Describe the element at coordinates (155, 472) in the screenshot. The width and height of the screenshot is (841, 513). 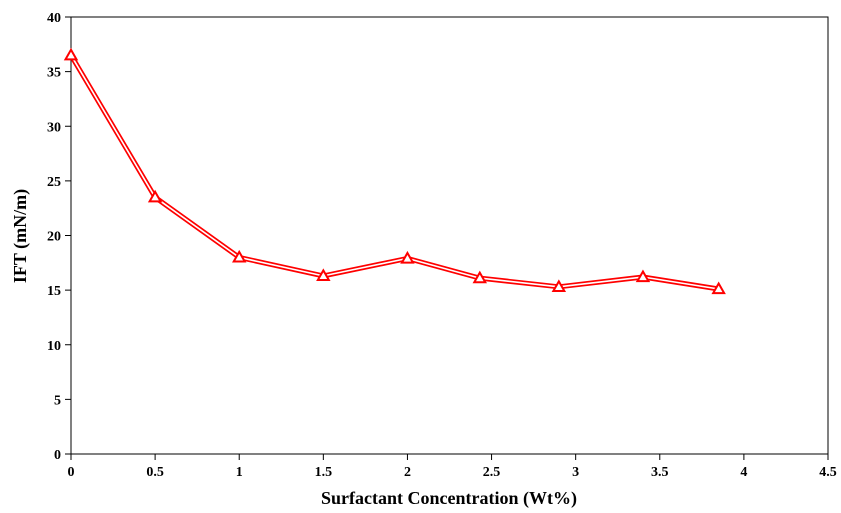
I see `x-tick-label: 0.5` at that location.